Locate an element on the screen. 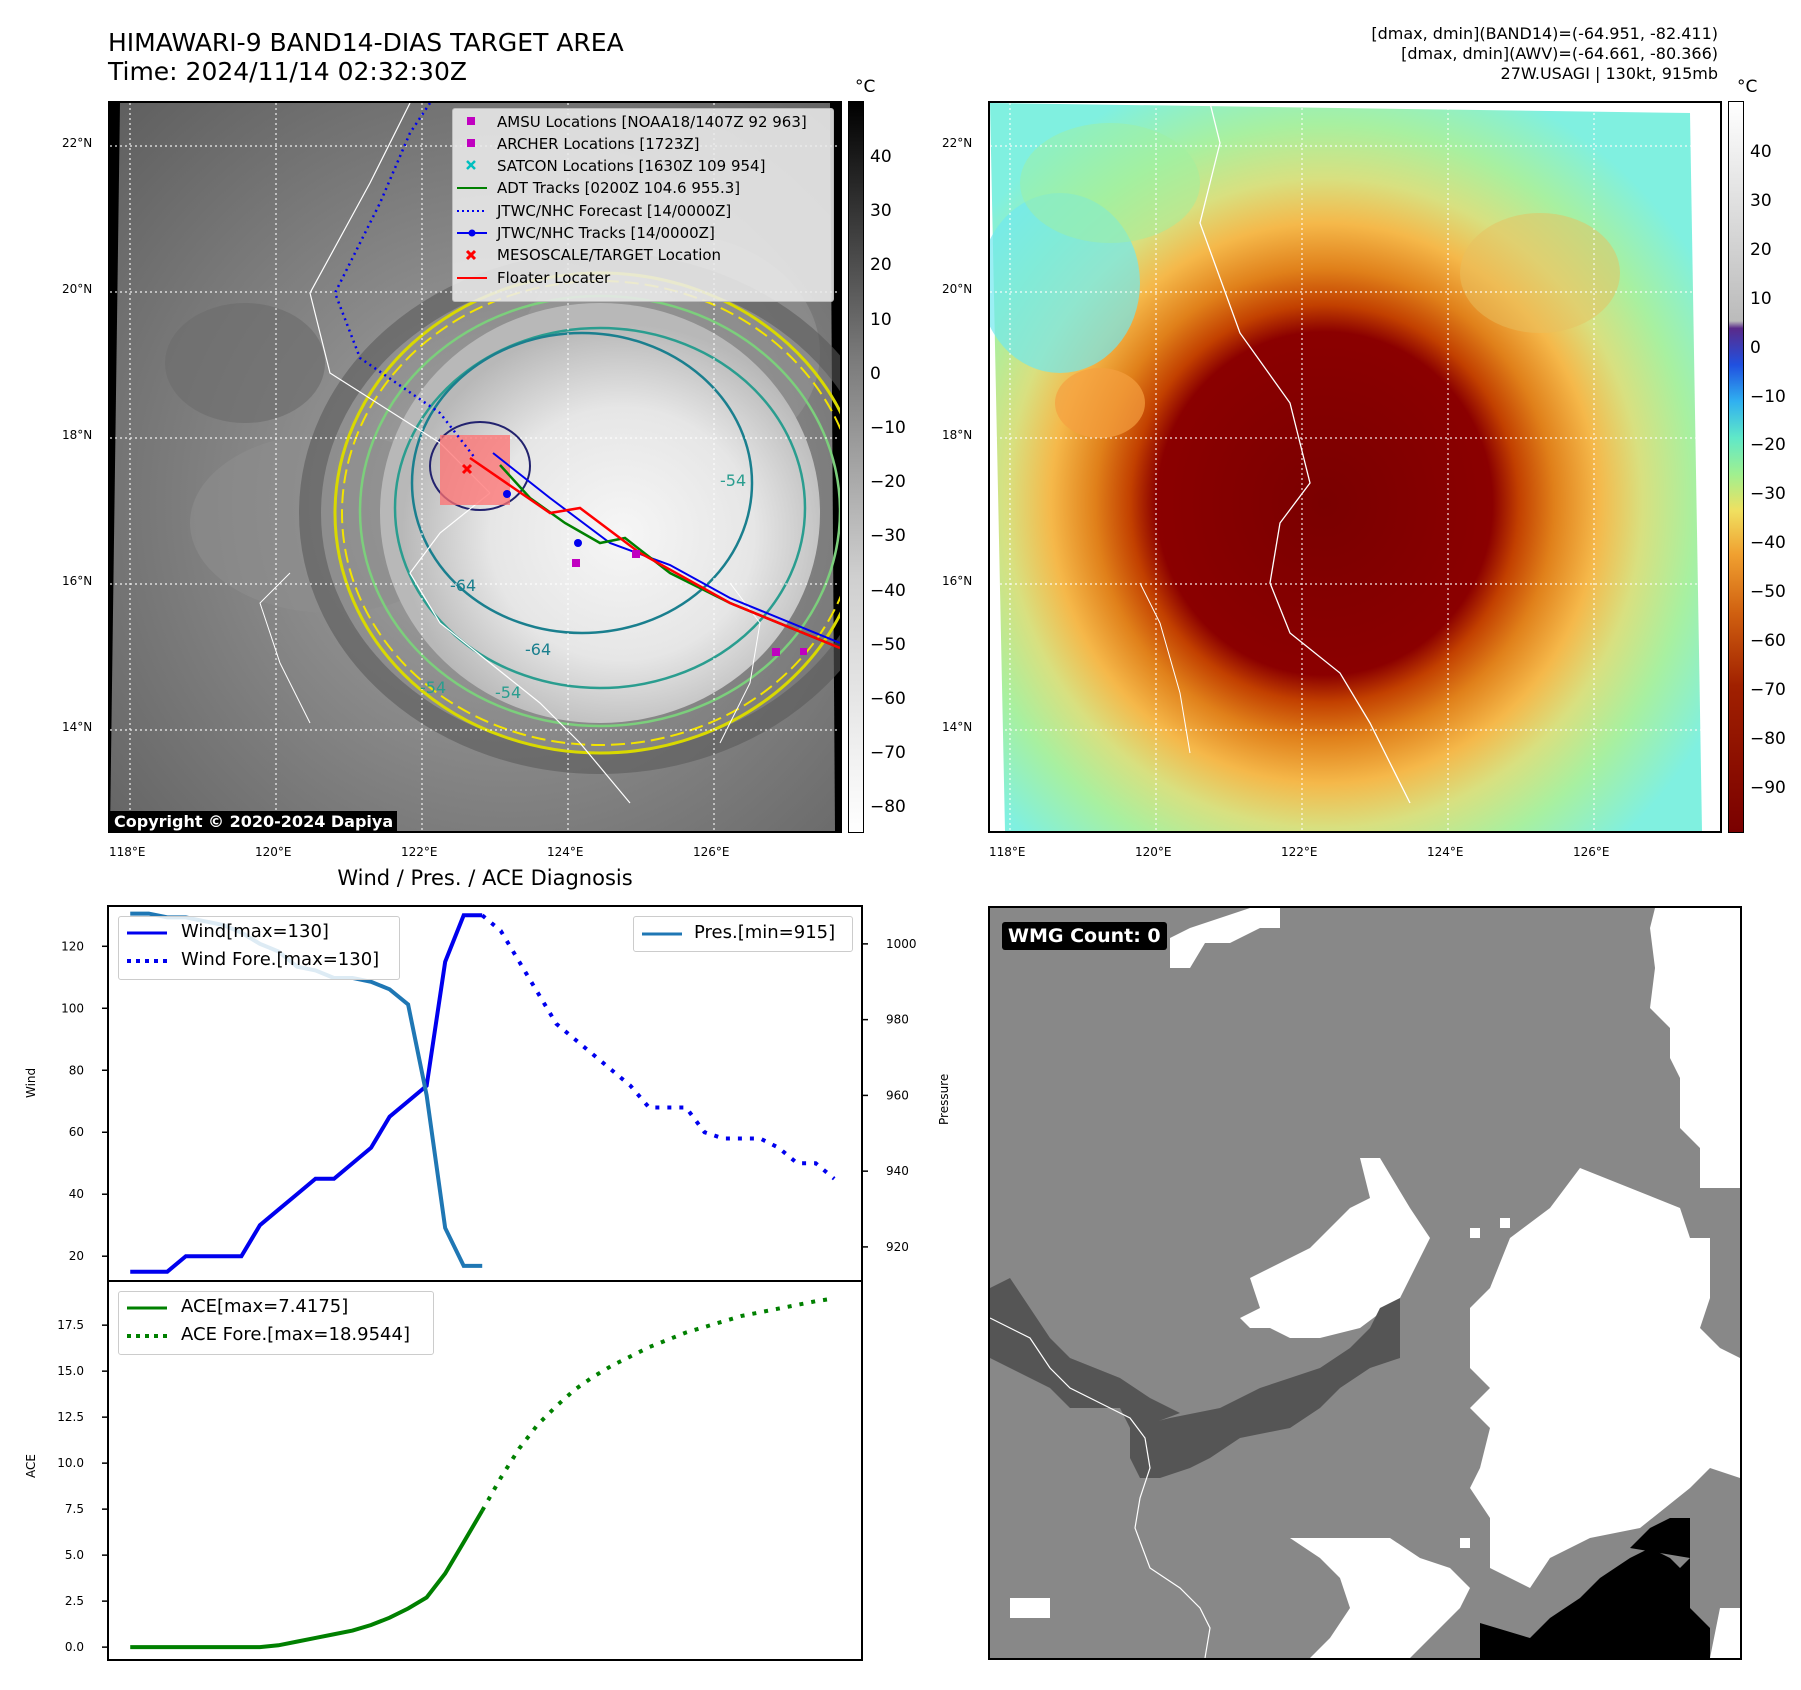 The height and width of the screenshot is (1690, 1801). wind-legend-symbols is located at coordinates (147, 947).